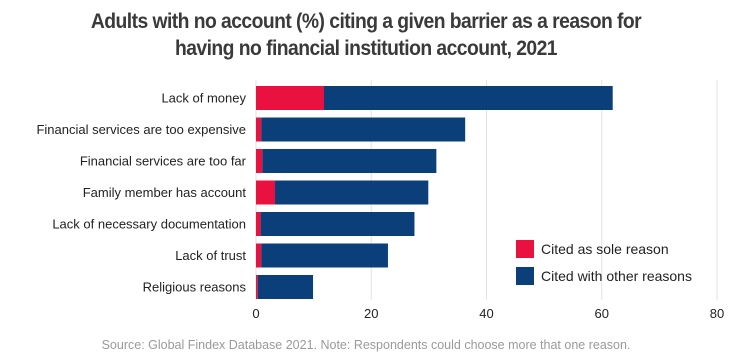 The height and width of the screenshot is (359, 732). What do you see at coordinates (141, 129) in the screenshot?
I see `category-label: Financial services are too expensive` at bounding box center [141, 129].